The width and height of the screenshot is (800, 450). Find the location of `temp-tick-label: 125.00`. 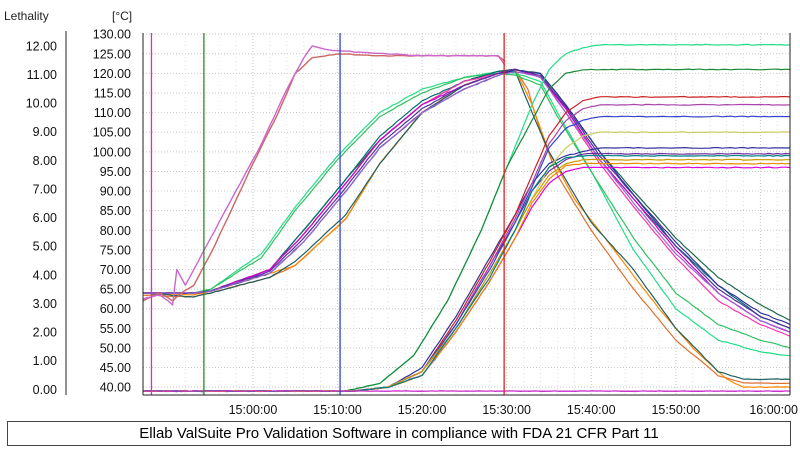

temp-tick-label: 125.00 is located at coordinates (112, 54).